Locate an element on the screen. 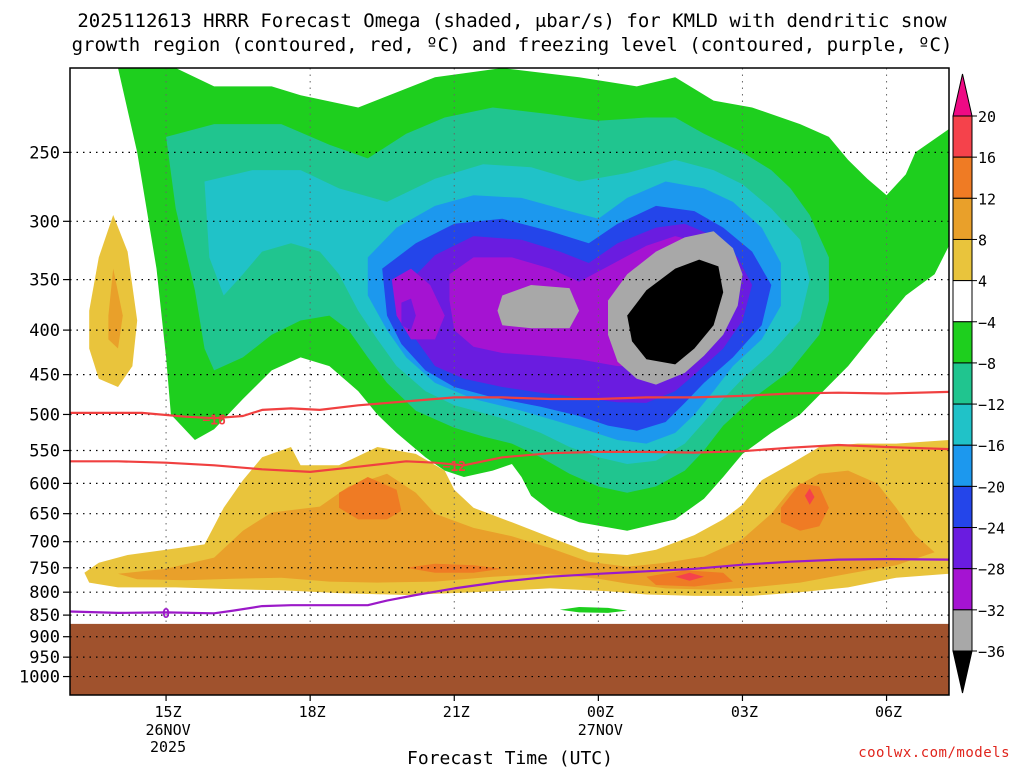 Image resolution: width=1024 pixels, height=769 pixels. colorbar-label: −32 is located at coordinates (991, 611).